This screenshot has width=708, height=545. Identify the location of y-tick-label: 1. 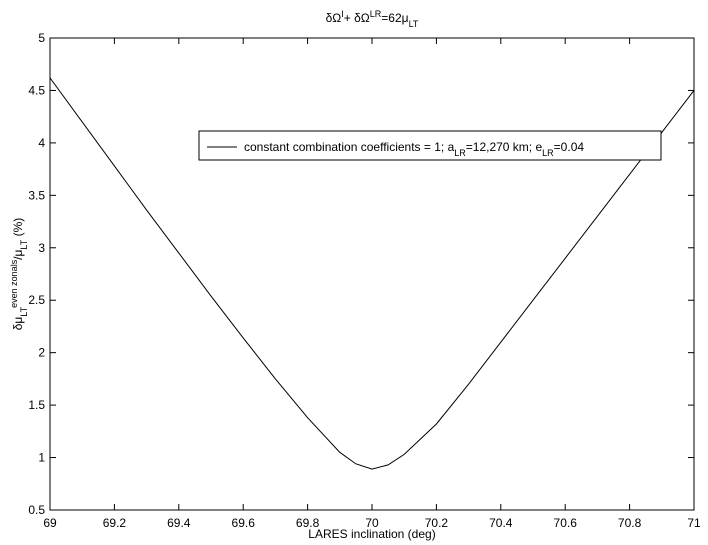
(41, 458).